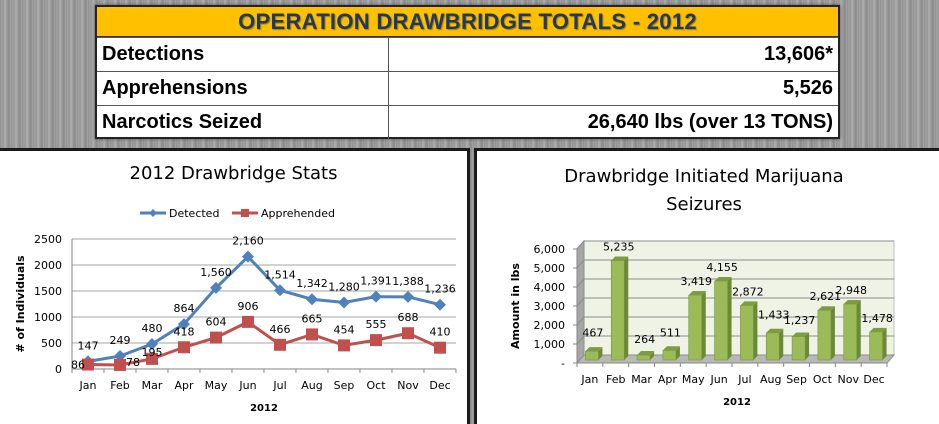 Image resolution: width=939 pixels, height=424 pixels. Describe the element at coordinates (120, 340) in the screenshot. I see `data-label: 249` at that location.